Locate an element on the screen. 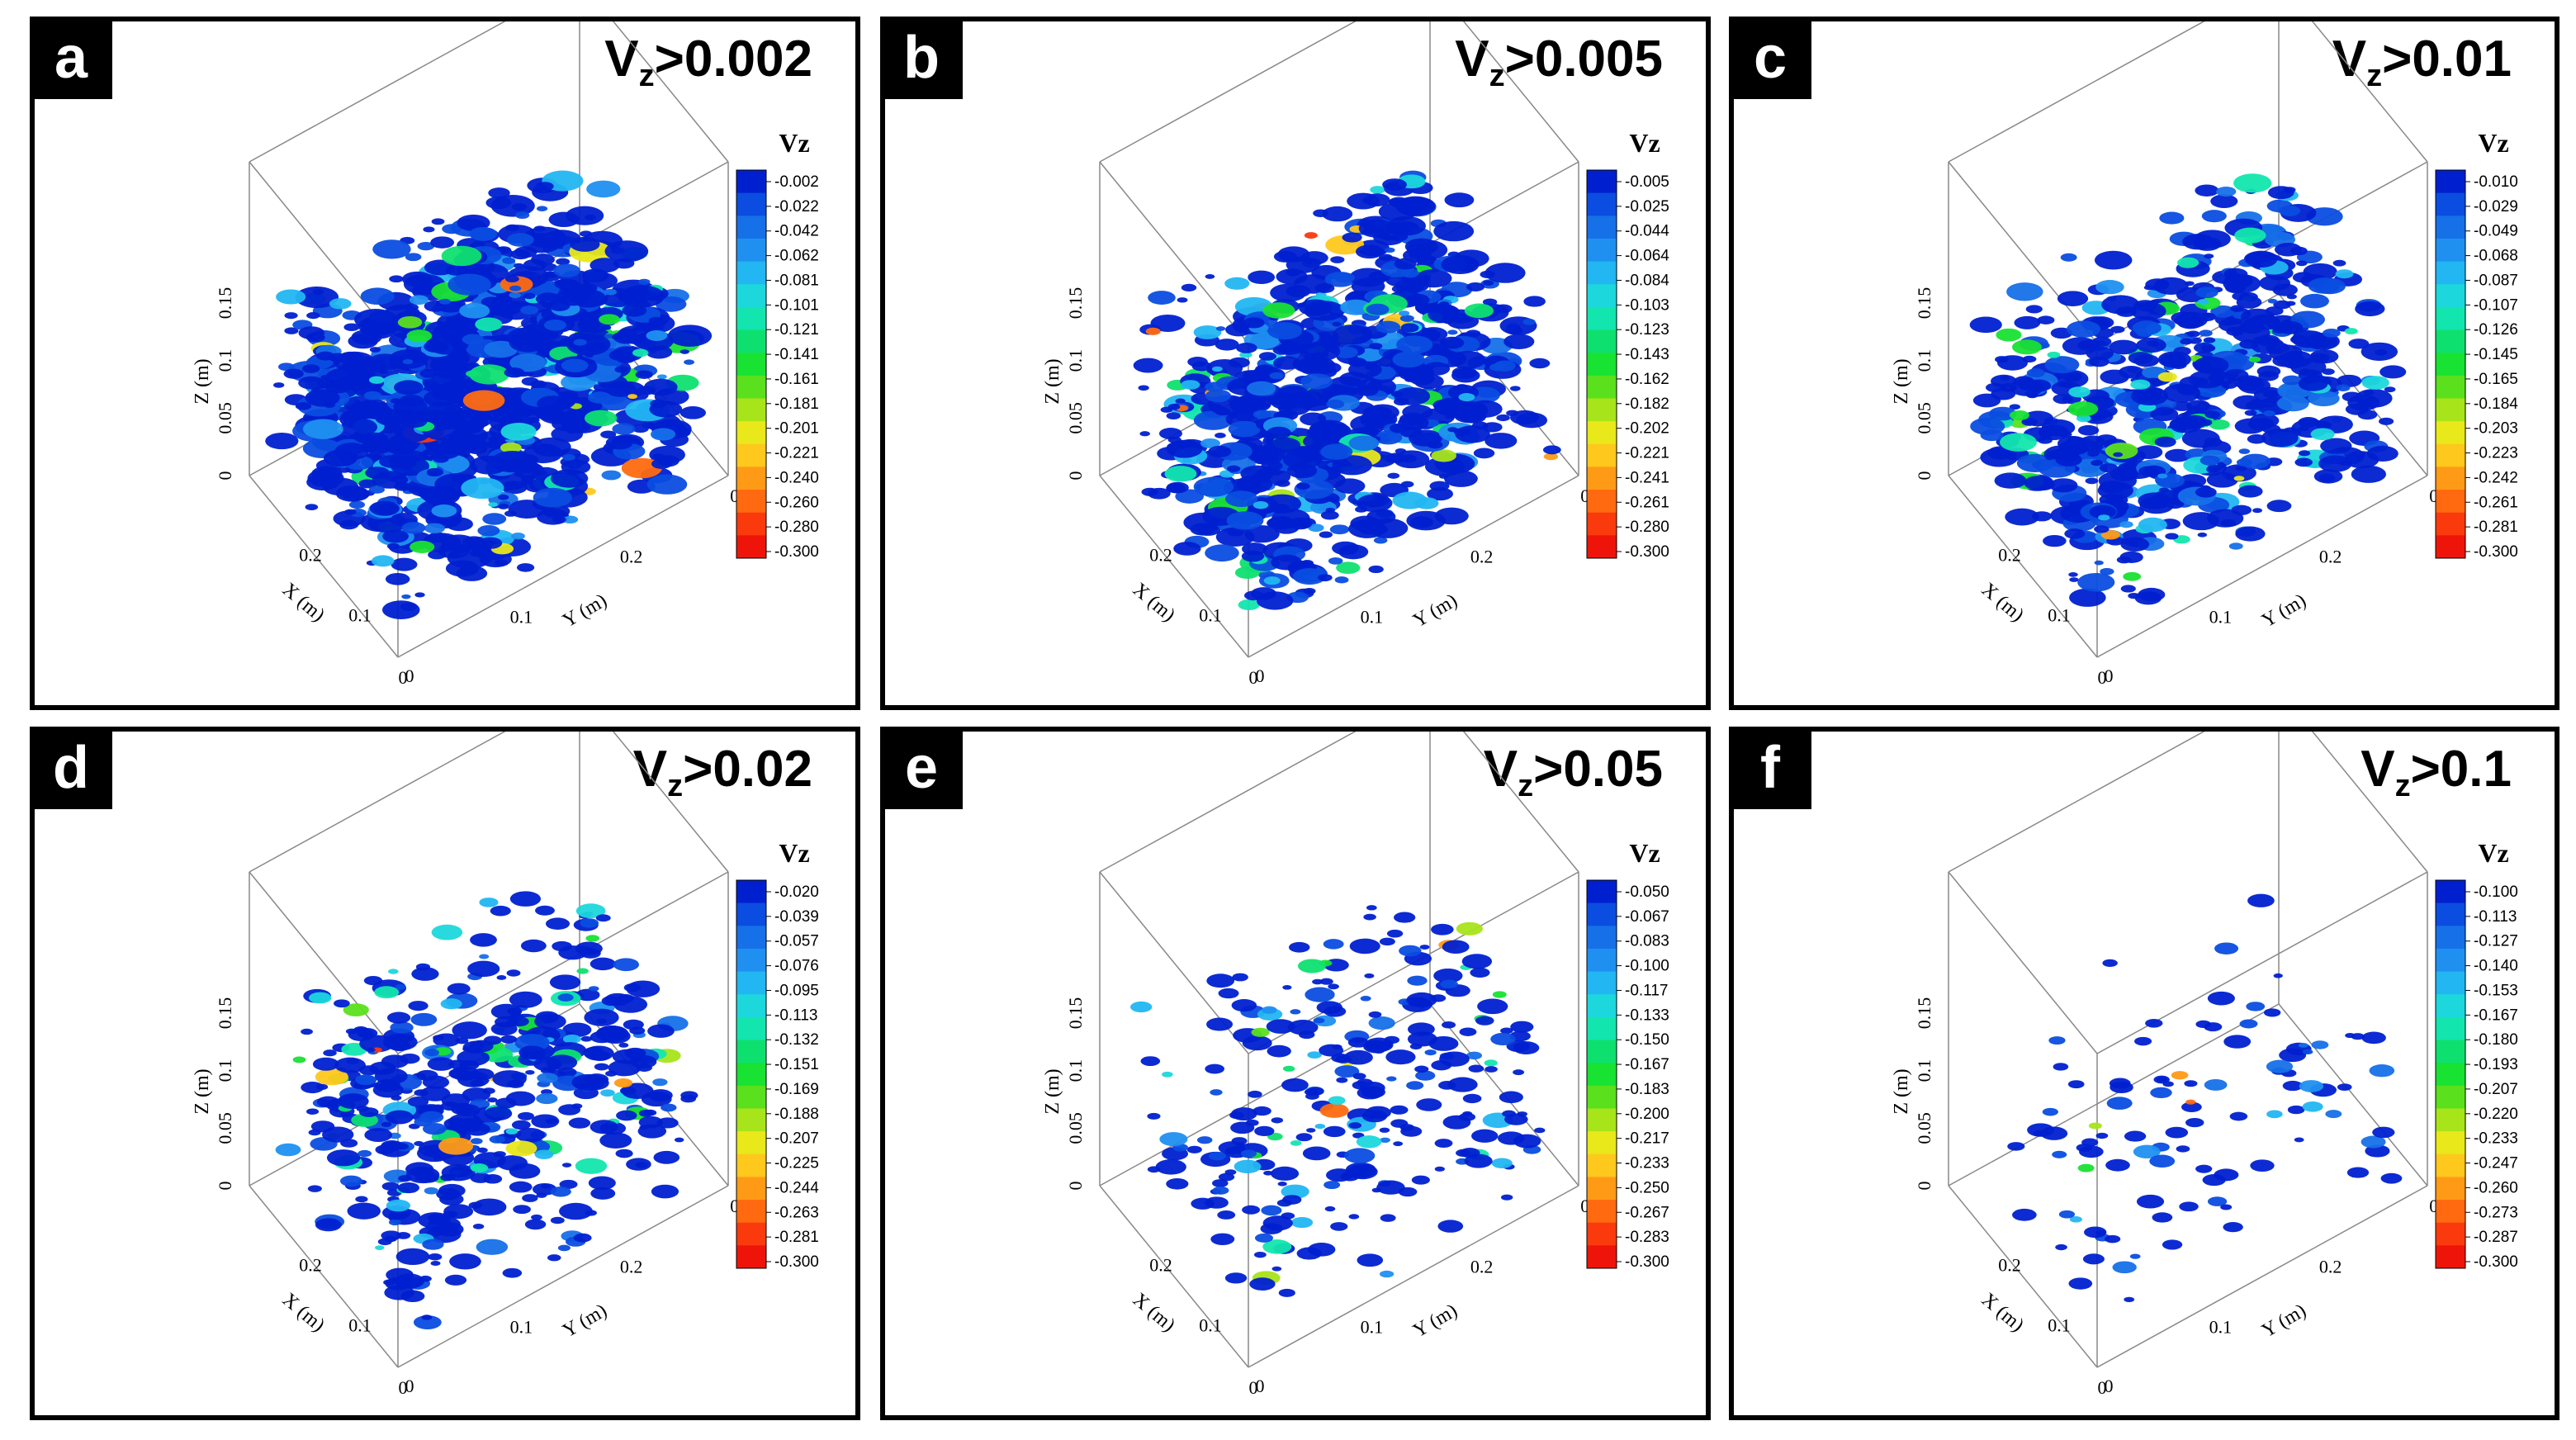 The image size is (2576, 1440). colorbar-tick-label: -0.244 is located at coordinates (796, 1187).